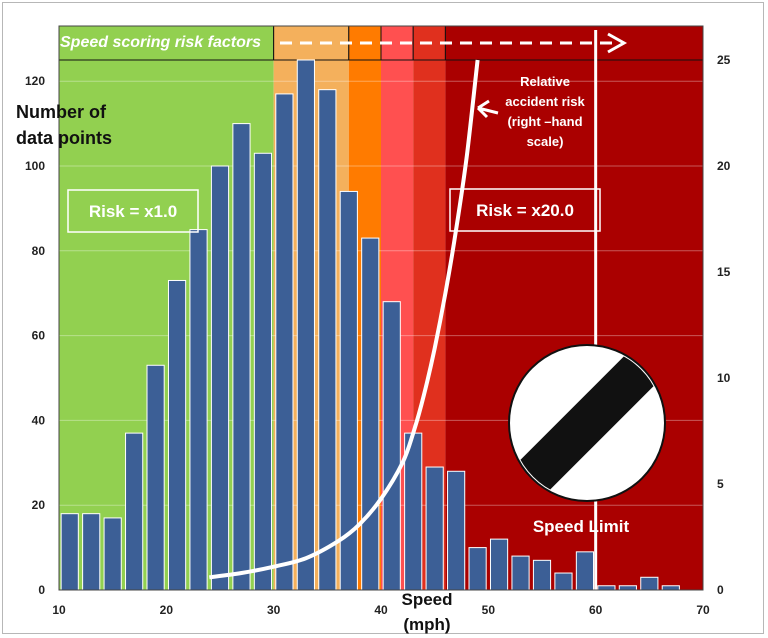  Describe the element at coordinates (720, 590) in the screenshot. I see `y2-tick-label: 0` at that location.